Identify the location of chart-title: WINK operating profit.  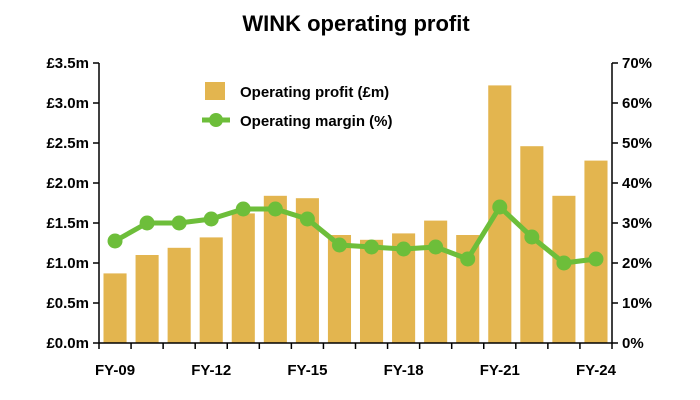
(356, 23).